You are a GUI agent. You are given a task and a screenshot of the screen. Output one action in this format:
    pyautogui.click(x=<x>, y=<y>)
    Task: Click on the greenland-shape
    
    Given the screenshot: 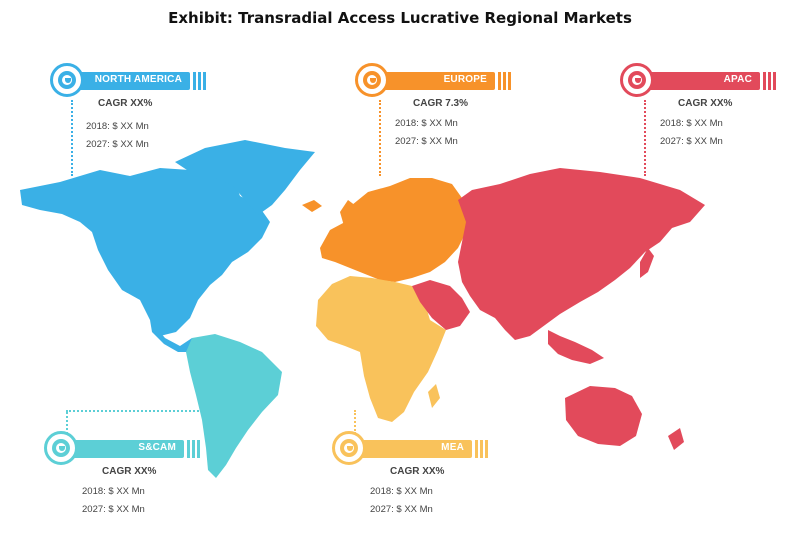 What is the action you would take?
    pyautogui.click(x=245, y=177)
    